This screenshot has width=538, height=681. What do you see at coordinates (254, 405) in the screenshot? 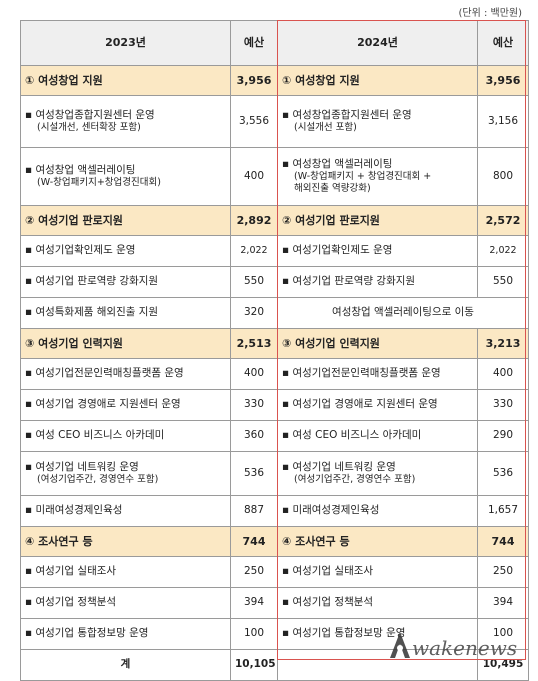
I see `amount-2023: 330` at bounding box center [254, 405].